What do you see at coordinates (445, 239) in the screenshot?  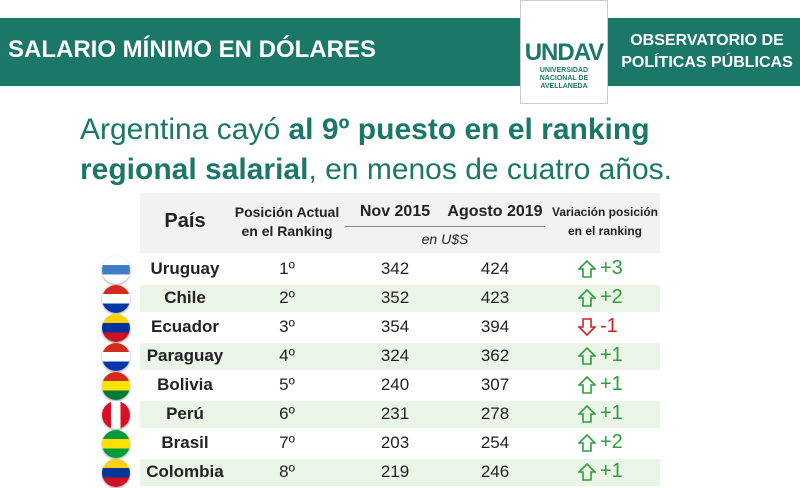 I see `unit-label: en U$S` at bounding box center [445, 239].